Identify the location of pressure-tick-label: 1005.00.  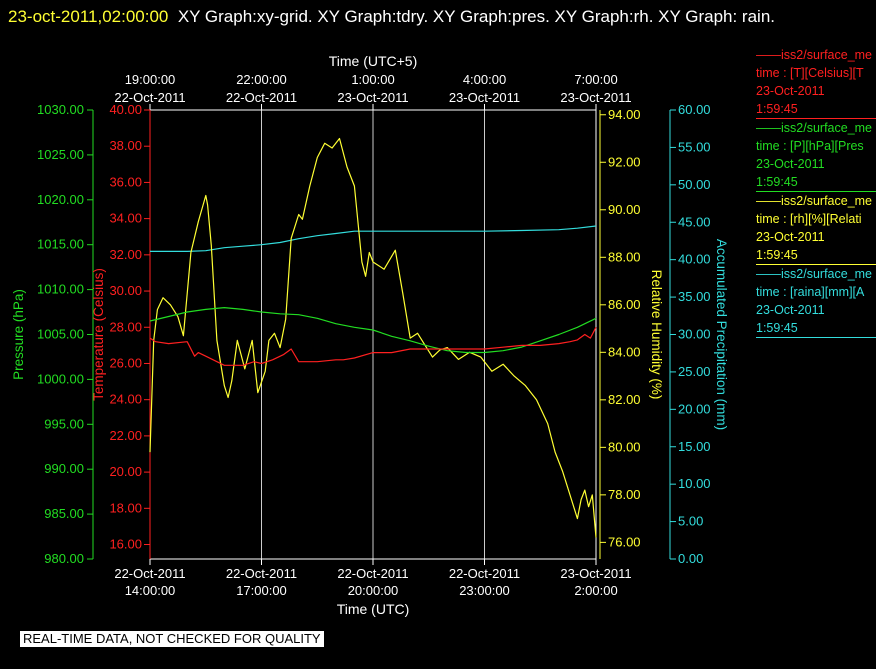
(60, 334).